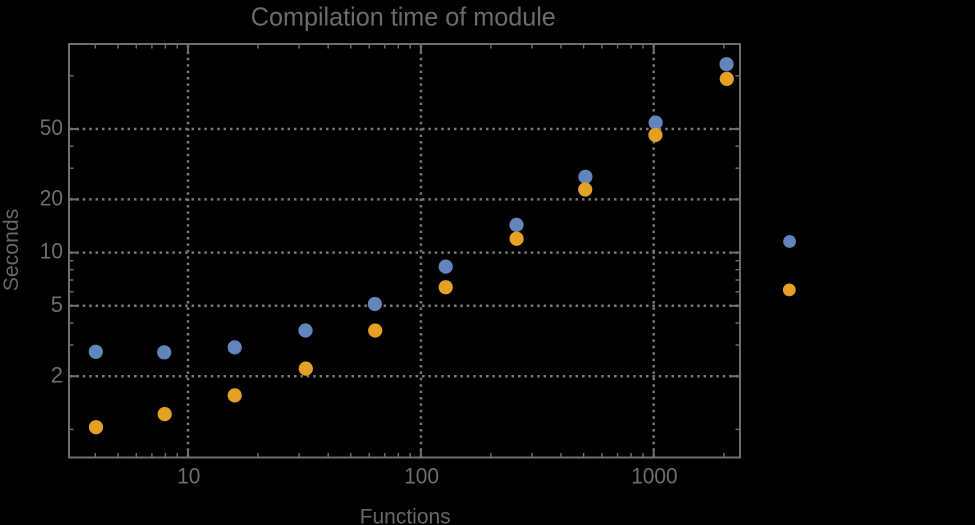 The height and width of the screenshot is (525, 975). I want to click on svg-text: Seconds, so click(11, 250).